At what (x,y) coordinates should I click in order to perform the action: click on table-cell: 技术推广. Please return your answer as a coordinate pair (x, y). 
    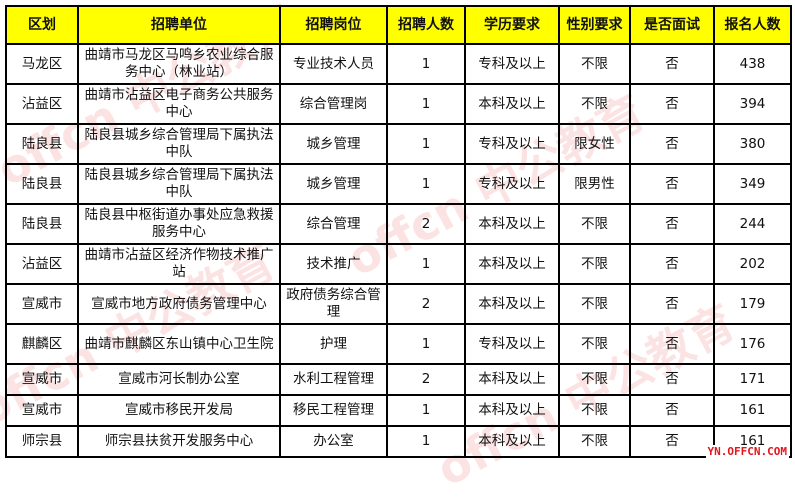
    Looking at the image, I should click on (333, 264).